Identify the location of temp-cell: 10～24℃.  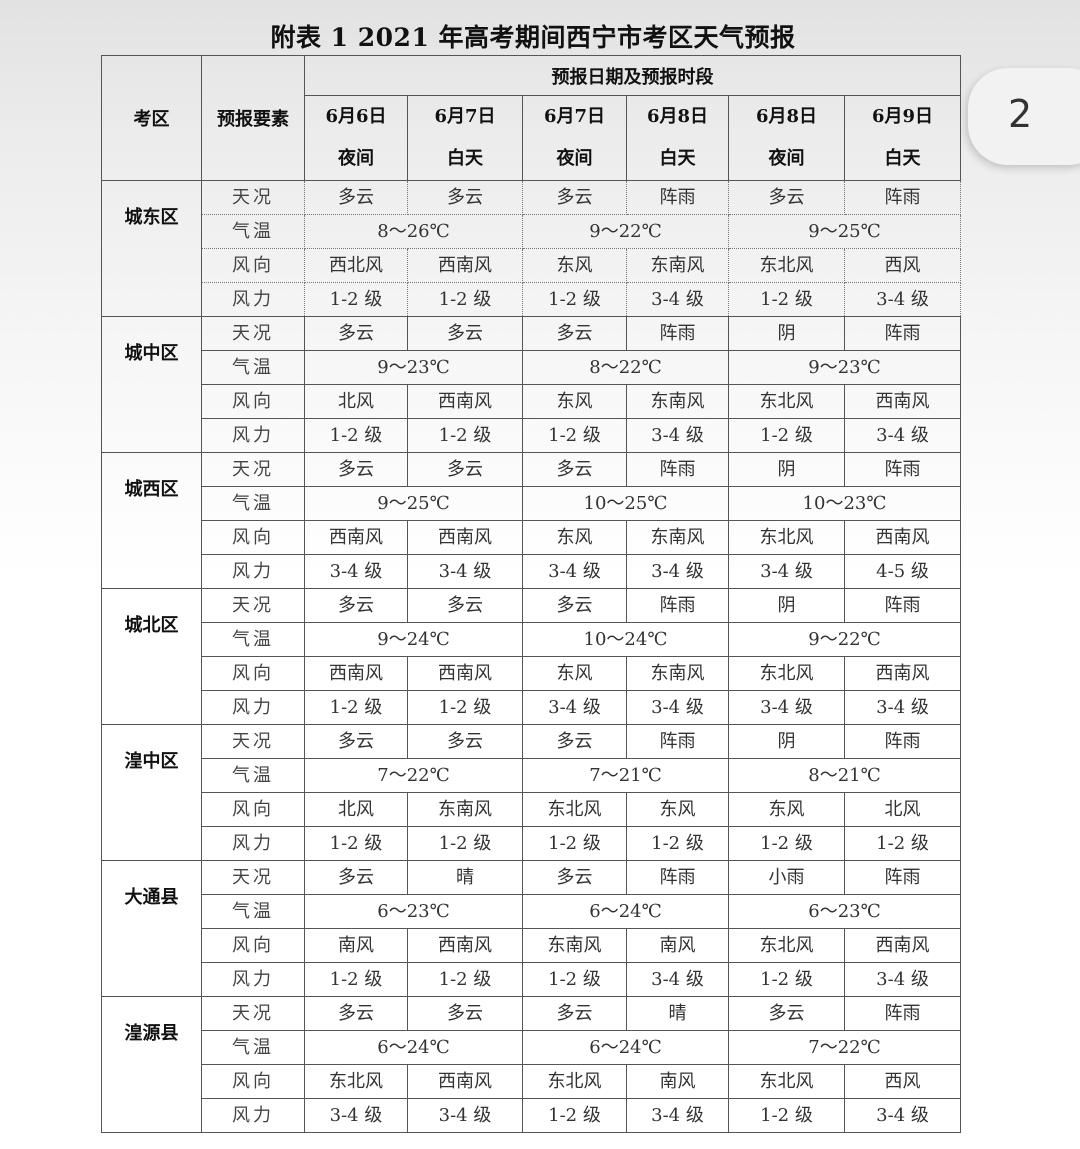
(625, 639).